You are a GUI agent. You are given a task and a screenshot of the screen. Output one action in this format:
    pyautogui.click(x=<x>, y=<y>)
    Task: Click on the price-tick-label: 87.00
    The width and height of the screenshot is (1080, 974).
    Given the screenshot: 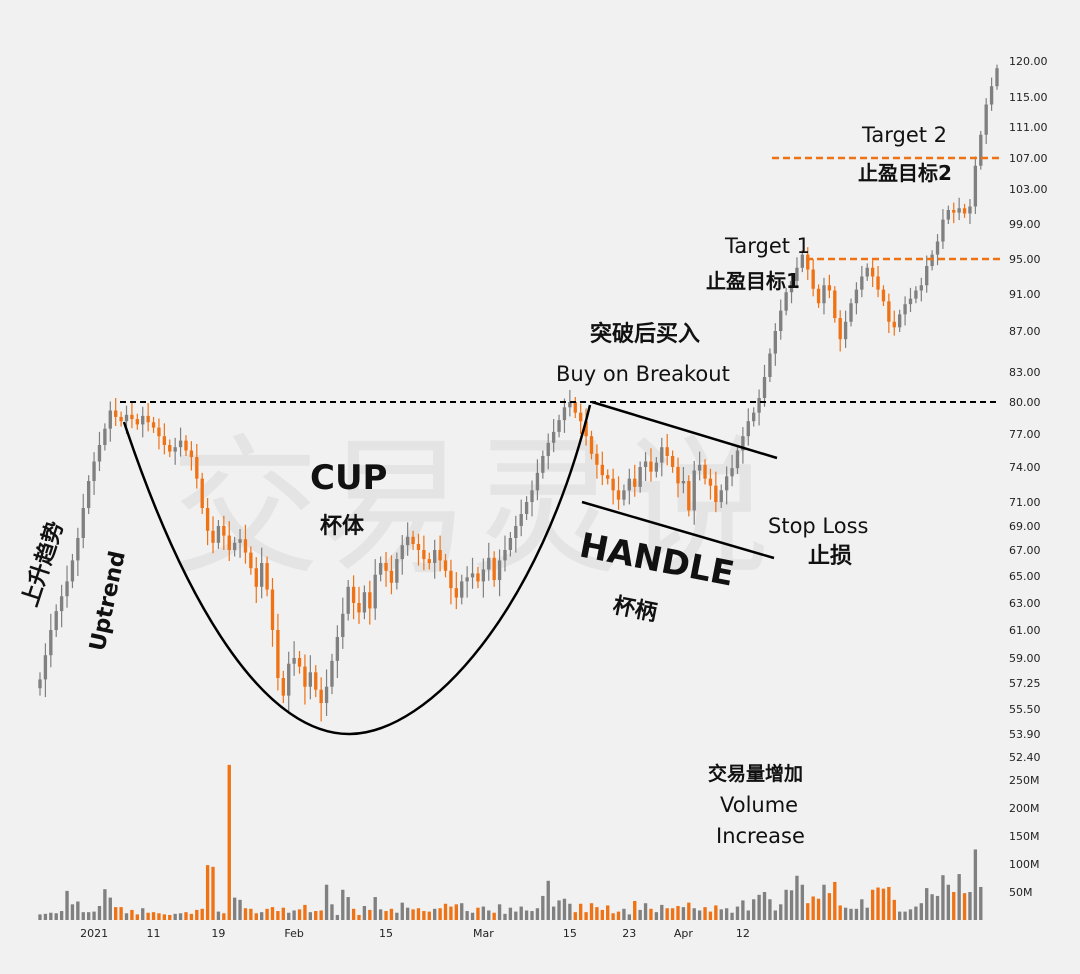 What is the action you would take?
    pyautogui.click(x=1025, y=331)
    